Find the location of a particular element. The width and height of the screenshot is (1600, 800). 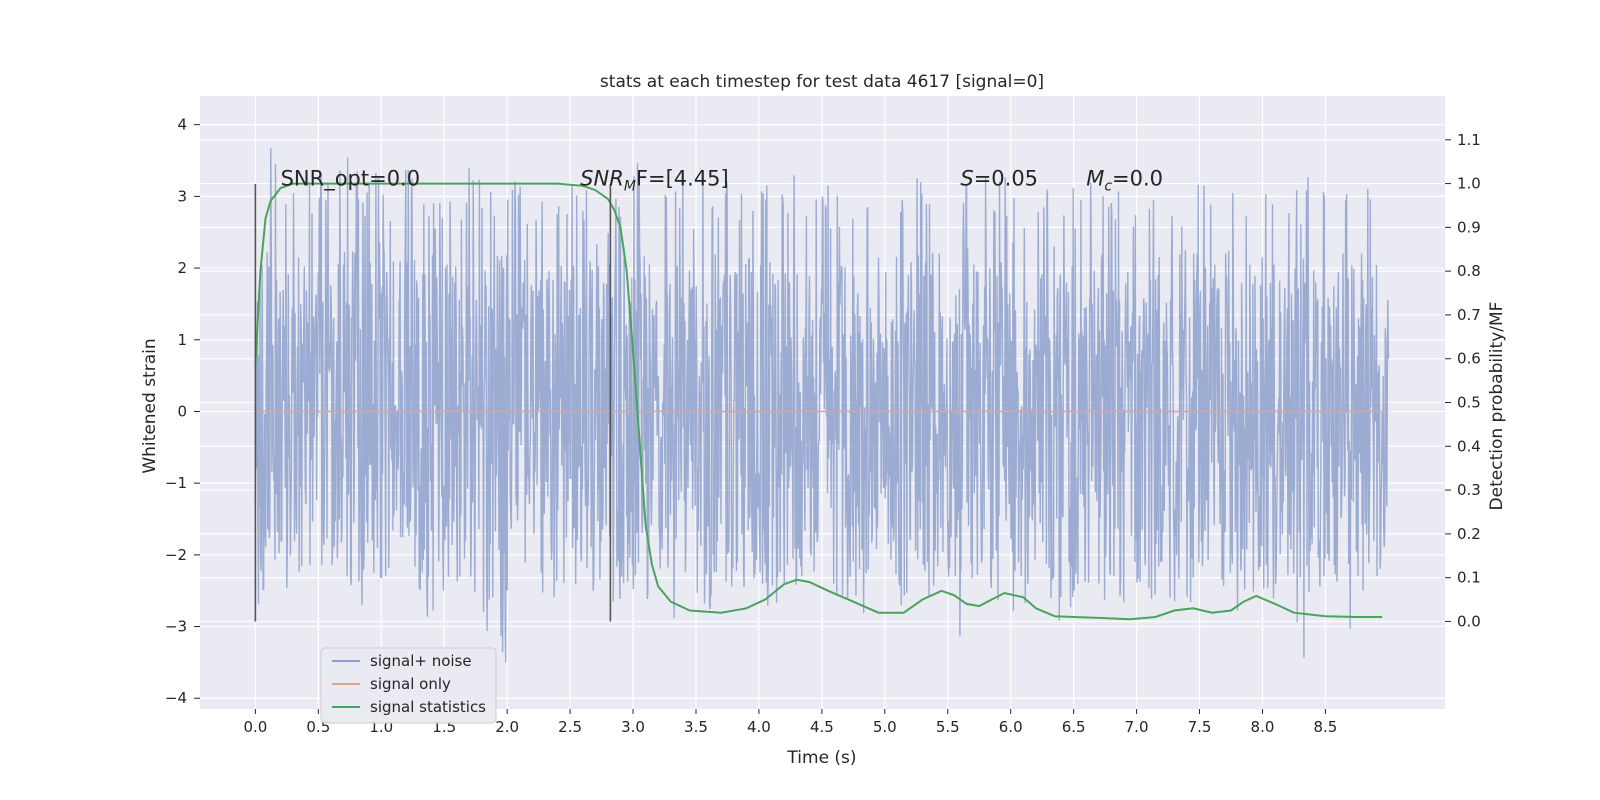

y2-tick-label: 0.0 is located at coordinates (1469, 621).